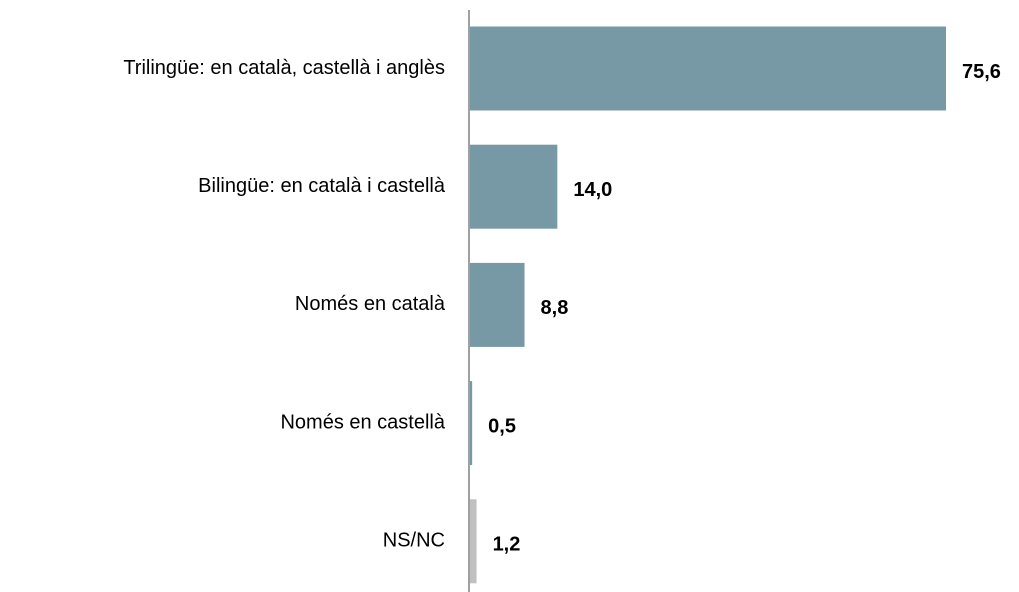 The width and height of the screenshot is (1019, 592). What do you see at coordinates (284, 68) in the screenshot?
I see `category-label: Trilingüe: en català, castellà i anglès` at bounding box center [284, 68].